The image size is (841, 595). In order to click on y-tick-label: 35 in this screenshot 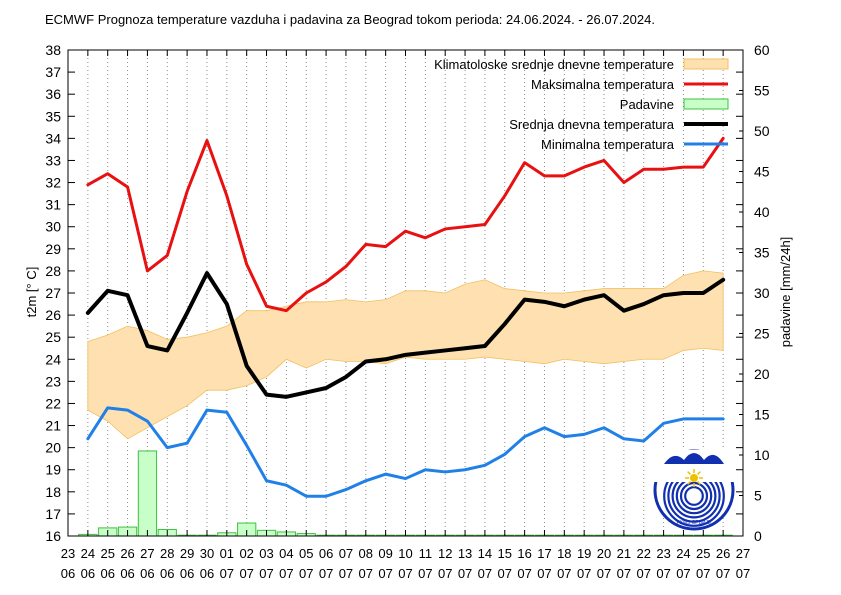, I will do `click(53, 116)`.